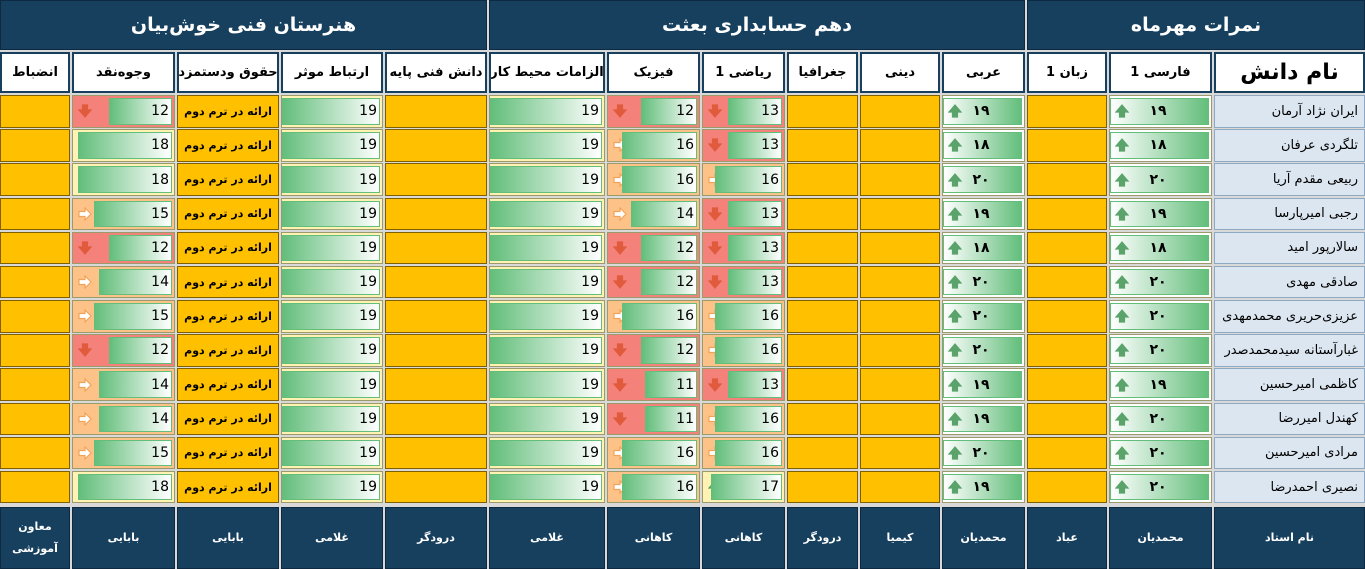 The width and height of the screenshot is (1365, 569). What do you see at coordinates (228, 145) in the screenshot?
I see `status-cell: ارائه در ترم دوم` at bounding box center [228, 145].